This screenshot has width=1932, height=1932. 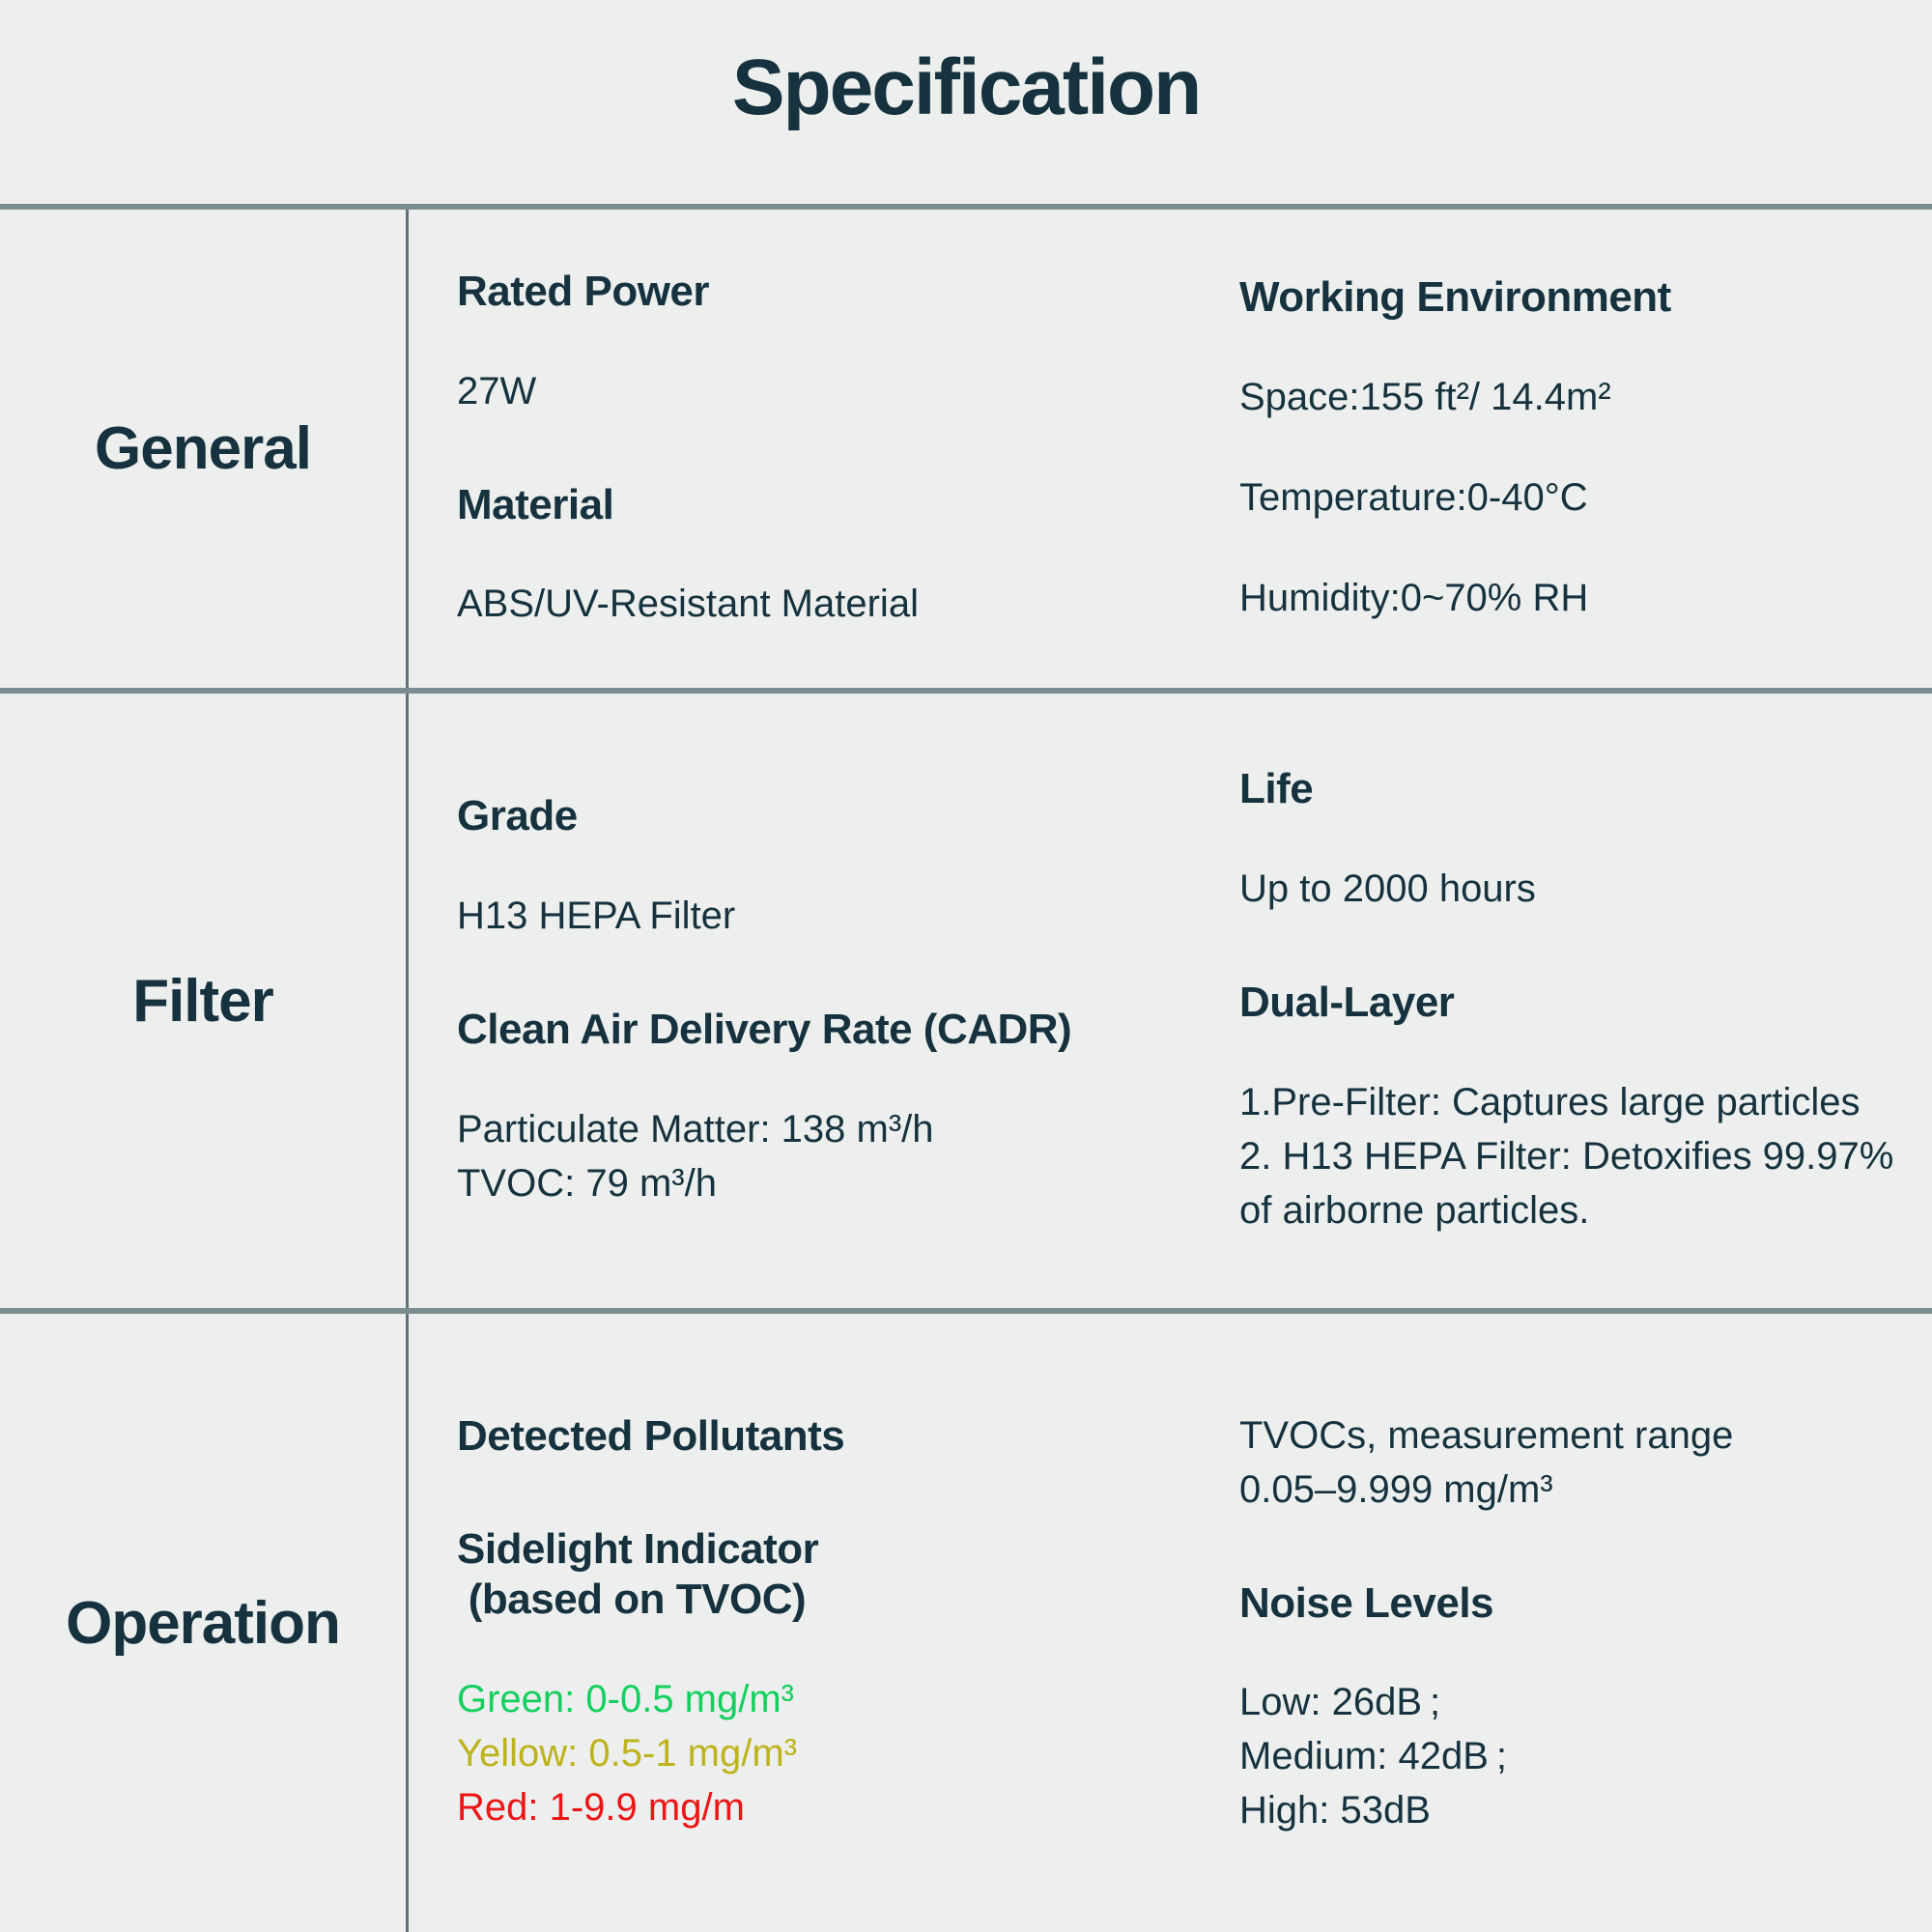 What do you see at coordinates (1366, 1602) in the screenshot?
I see `spec-line: Noise Levels` at bounding box center [1366, 1602].